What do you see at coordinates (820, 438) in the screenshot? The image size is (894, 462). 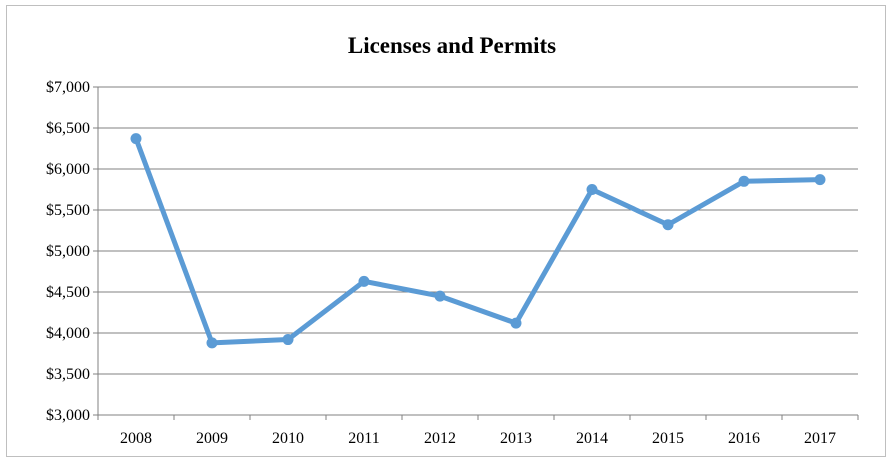 I see `x-tick-label: 2017` at bounding box center [820, 438].